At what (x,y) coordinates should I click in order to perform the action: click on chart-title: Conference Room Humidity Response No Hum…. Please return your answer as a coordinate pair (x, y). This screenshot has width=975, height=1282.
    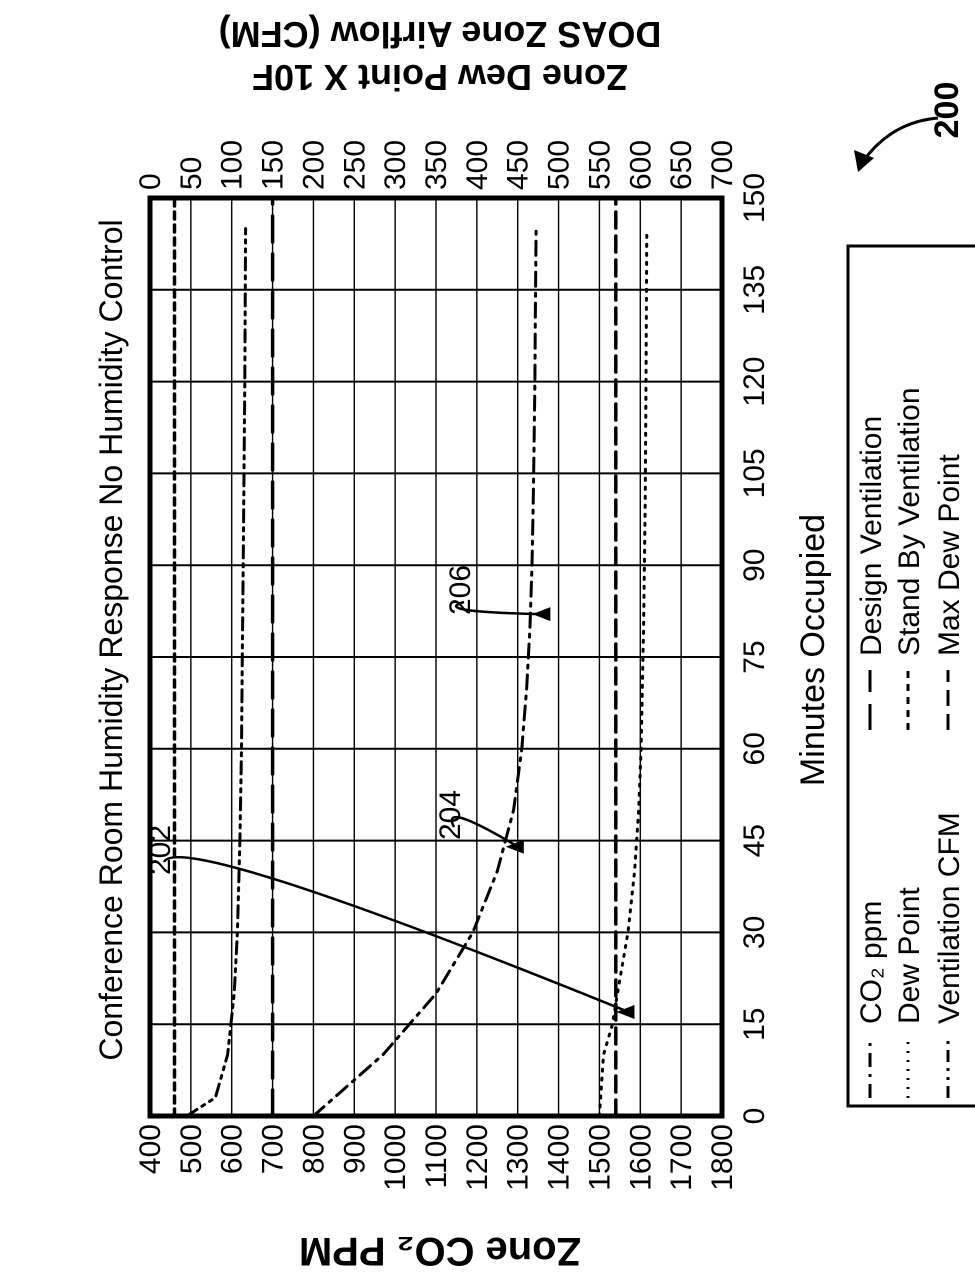
    Looking at the image, I should click on (111, 639).